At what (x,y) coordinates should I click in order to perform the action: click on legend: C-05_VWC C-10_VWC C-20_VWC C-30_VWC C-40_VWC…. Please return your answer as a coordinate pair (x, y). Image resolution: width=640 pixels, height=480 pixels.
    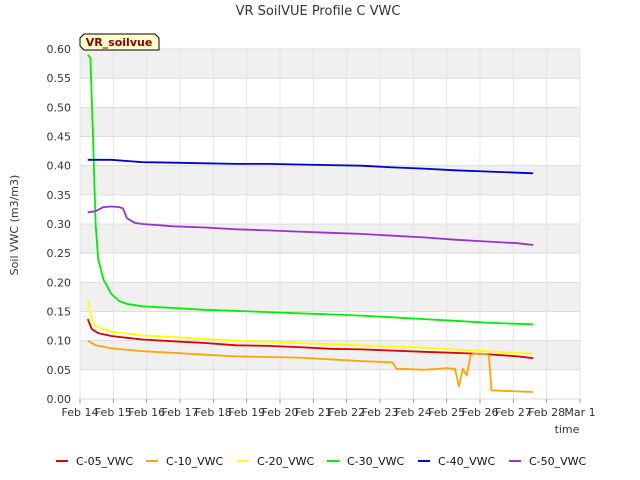
    Looking at the image, I should click on (321, 461).